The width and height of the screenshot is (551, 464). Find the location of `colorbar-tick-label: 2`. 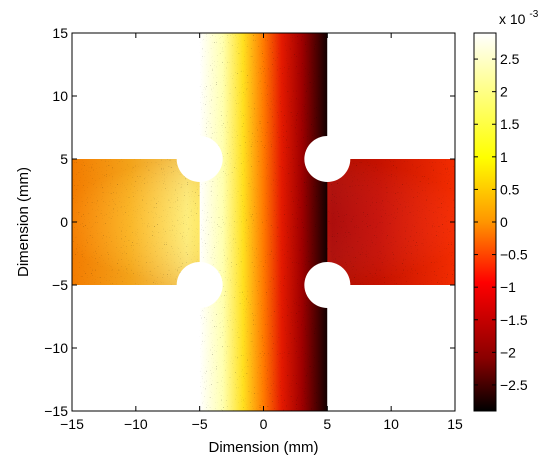

colorbar-tick-label: 2 is located at coordinates (504, 92).